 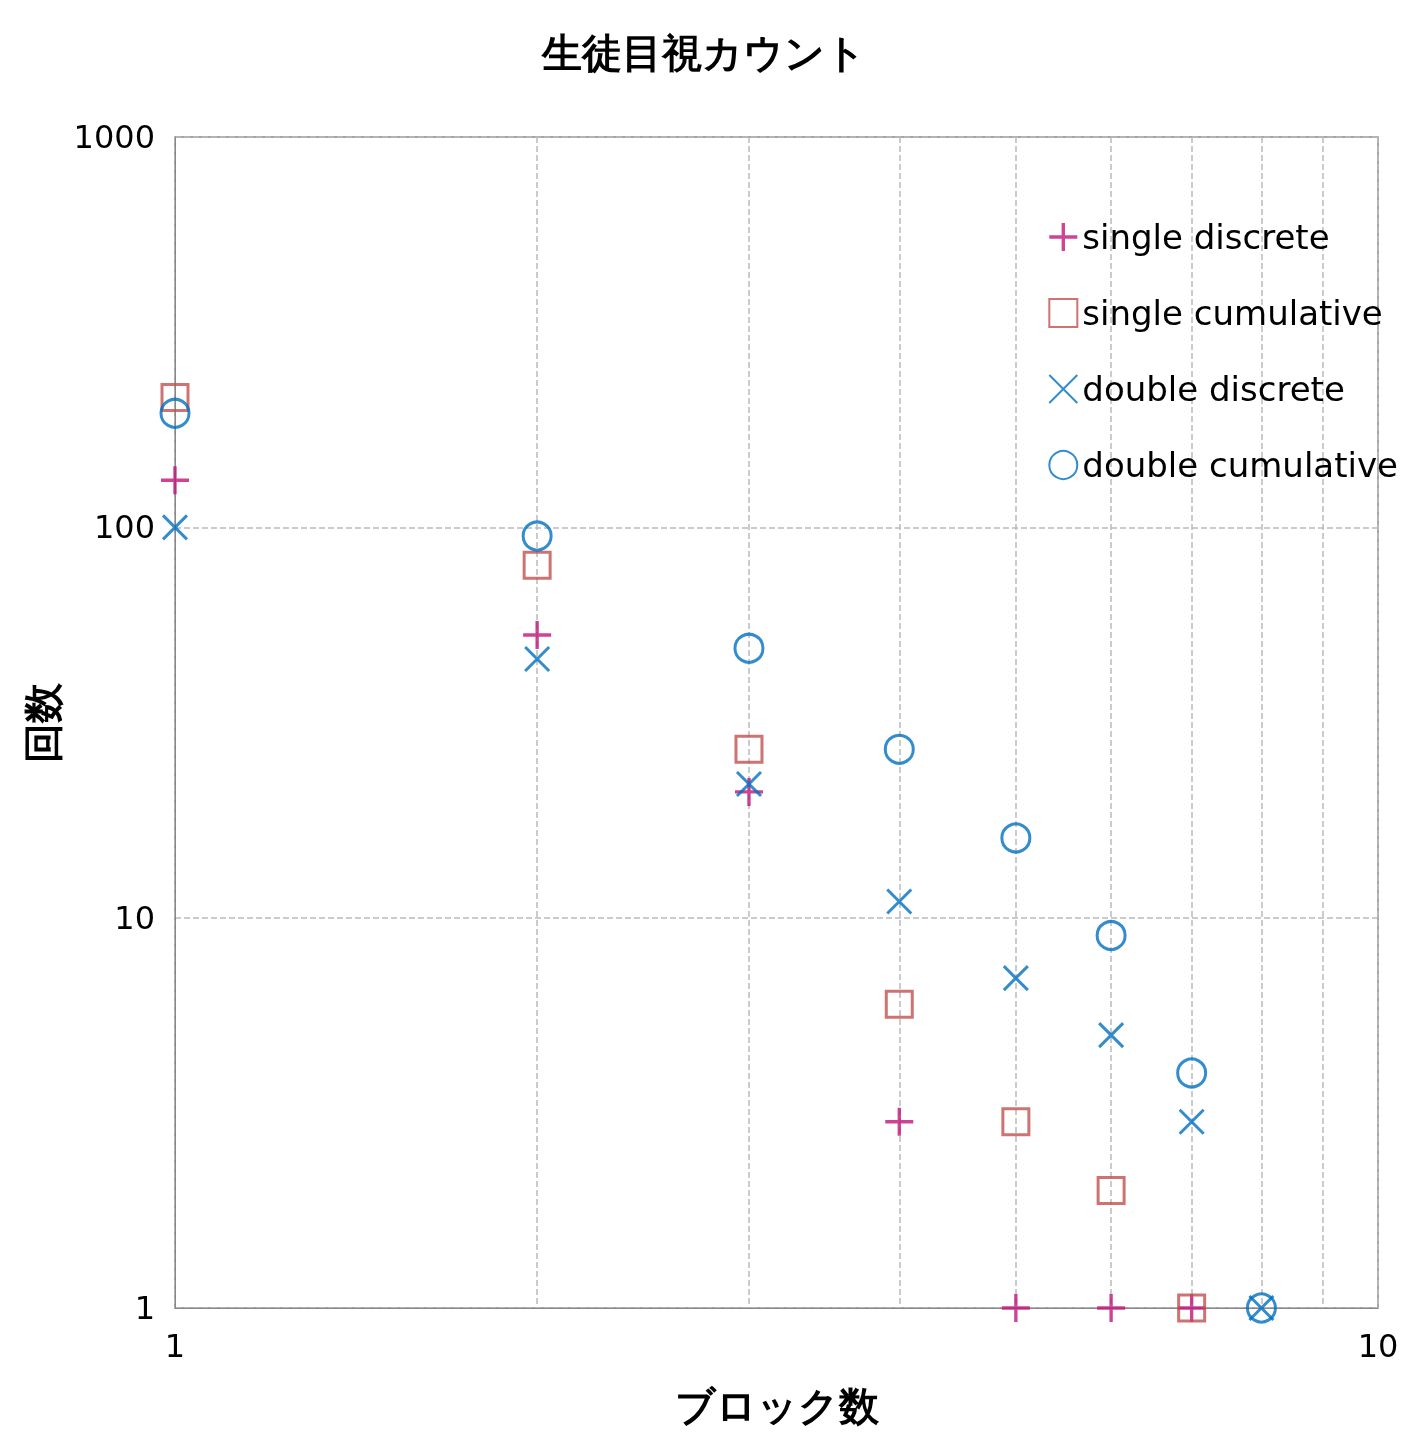 What do you see at coordinates (777, 1406) in the screenshot?
I see `x-axis-title: ブロック数` at bounding box center [777, 1406].